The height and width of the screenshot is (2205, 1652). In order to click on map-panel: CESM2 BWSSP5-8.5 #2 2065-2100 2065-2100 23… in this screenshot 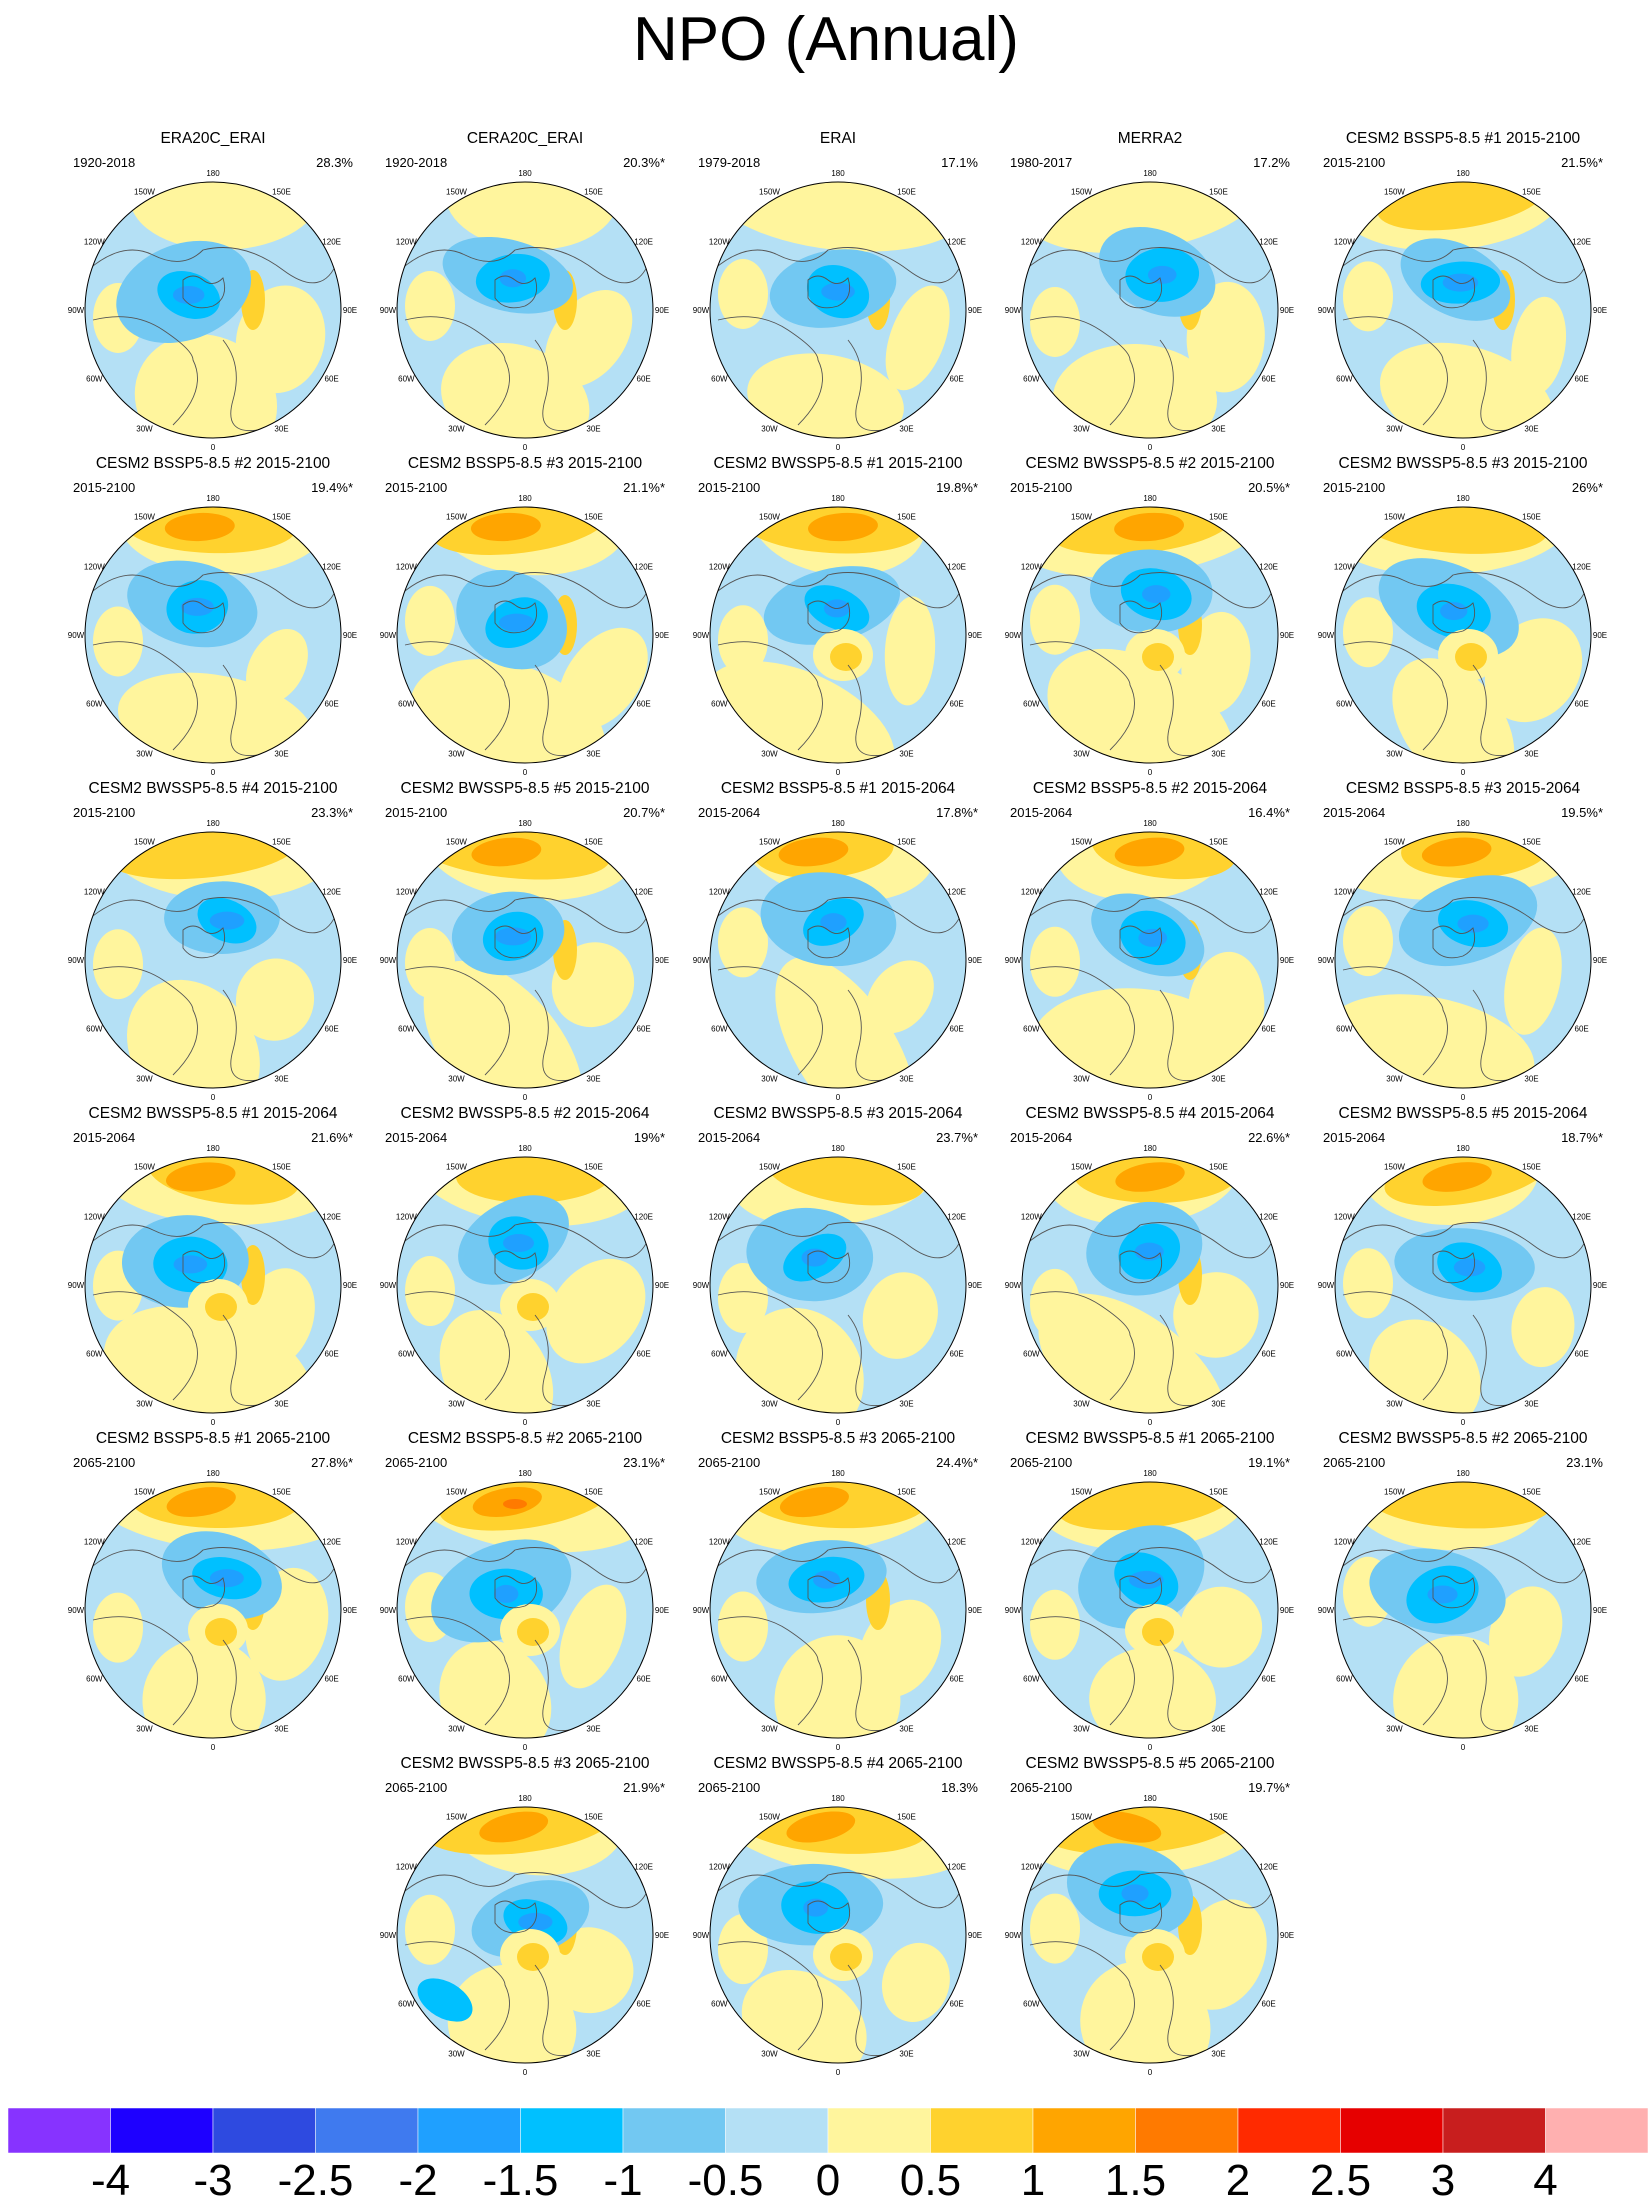, I will do `click(1463, 1590)`.